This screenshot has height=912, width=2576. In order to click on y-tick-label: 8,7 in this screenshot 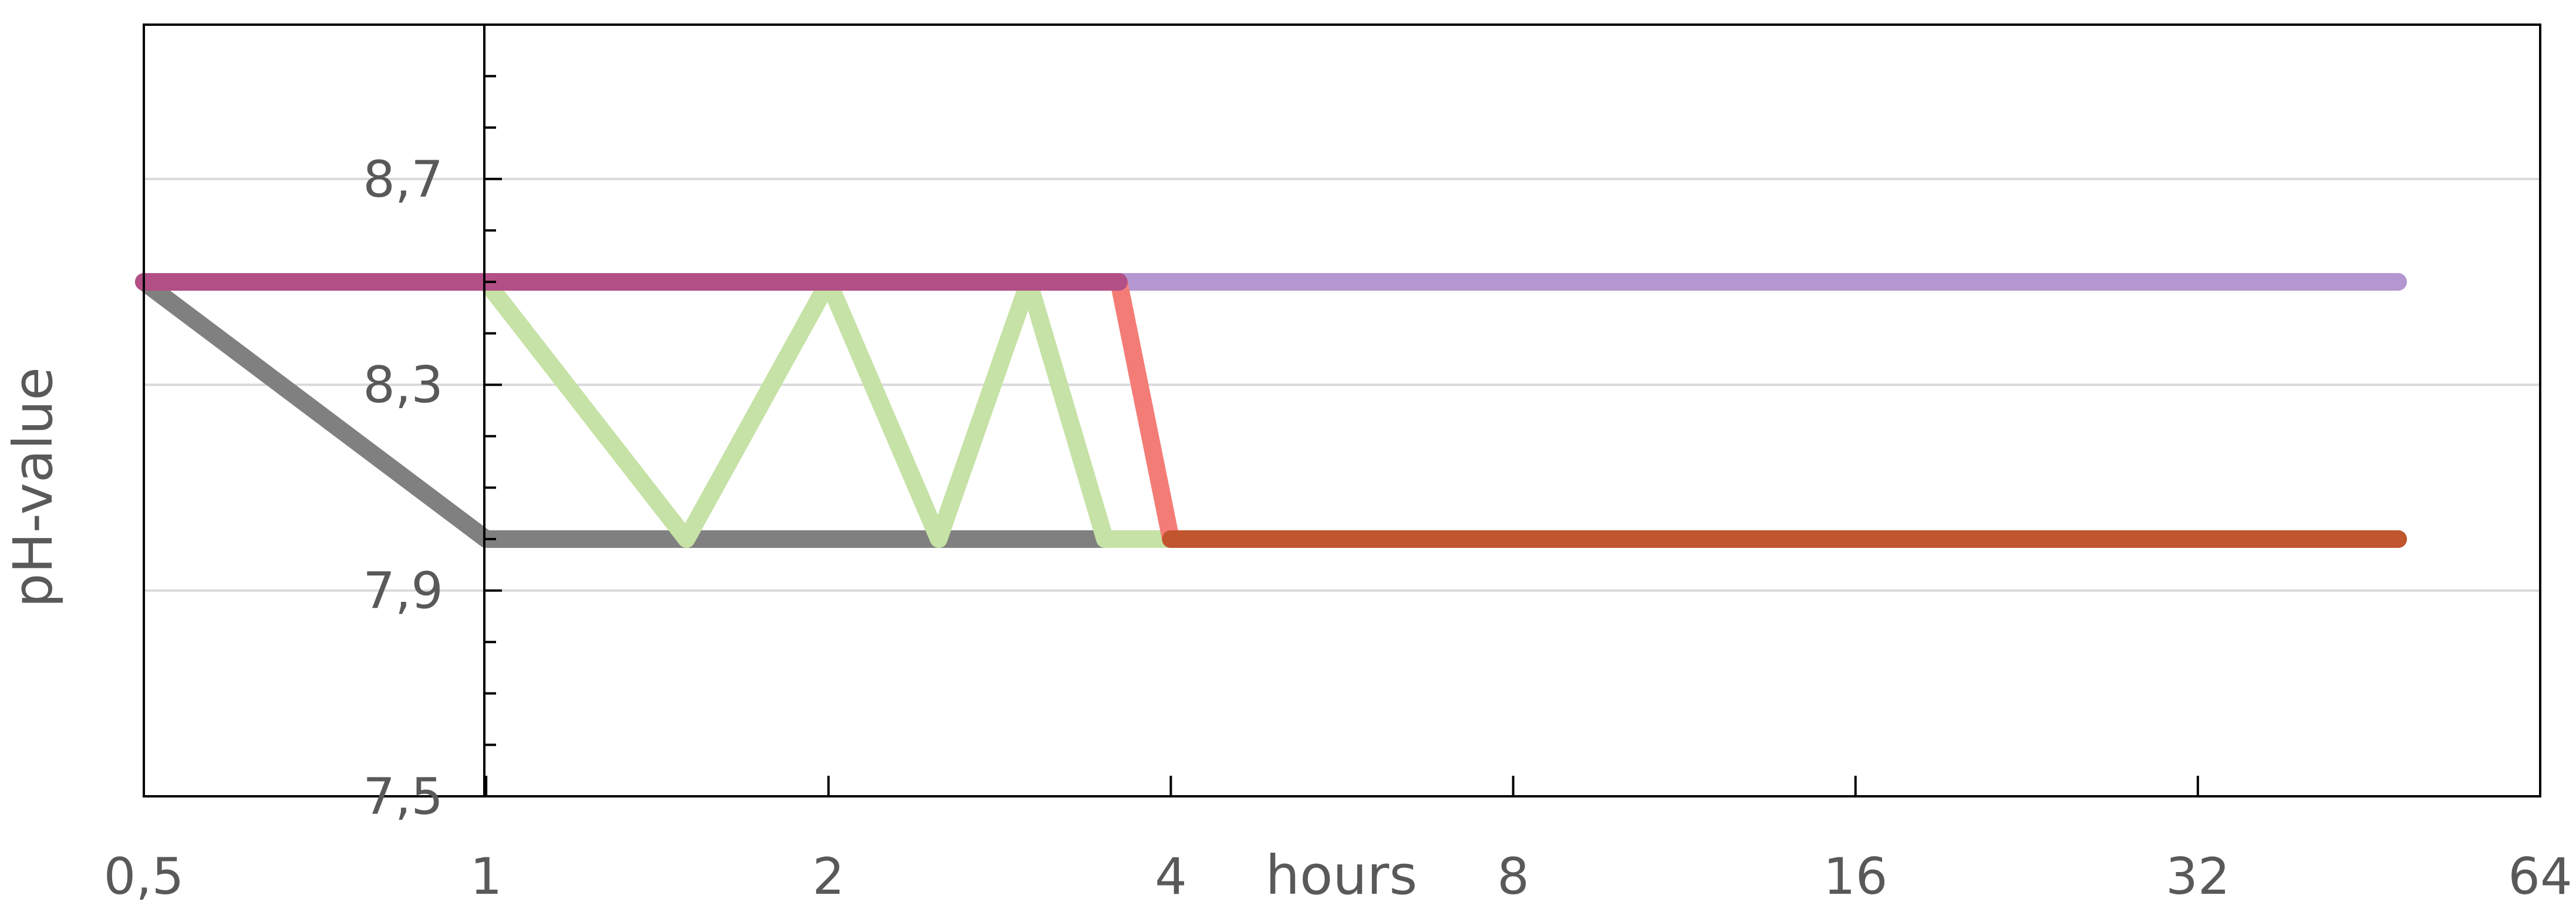, I will do `click(403, 179)`.